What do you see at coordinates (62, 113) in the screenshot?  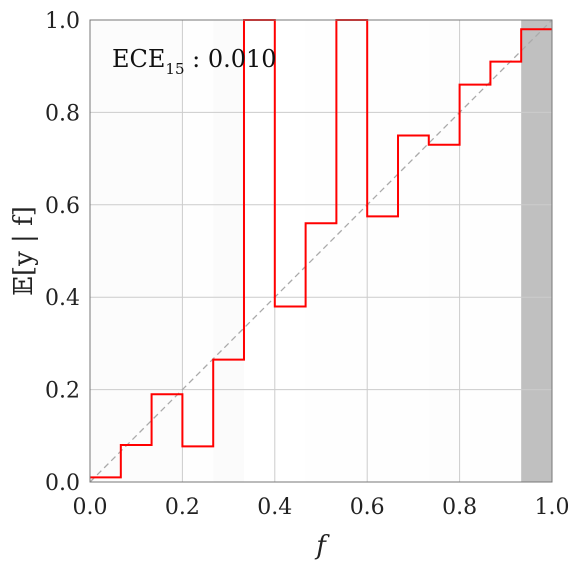 I see `y-tick-label: 0.8` at bounding box center [62, 113].